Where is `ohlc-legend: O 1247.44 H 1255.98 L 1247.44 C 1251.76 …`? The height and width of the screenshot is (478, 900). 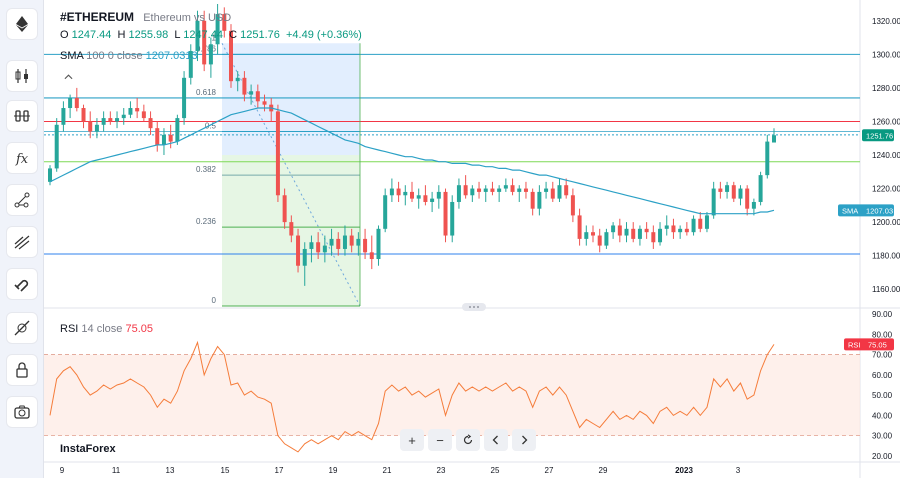
ohlc-legend: O 1247.44 H 1255.98 L 1247.44 C 1251.76 … is located at coordinates (211, 35).